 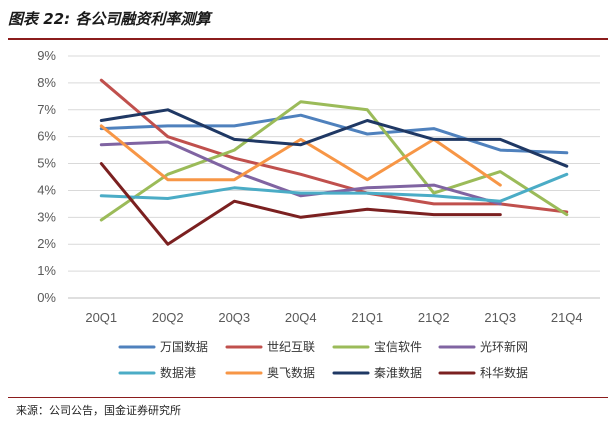 What do you see at coordinates (98, 410) in the screenshot?
I see `source-note: 来源：公司公告，国金证券研究所` at bounding box center [98, 410].